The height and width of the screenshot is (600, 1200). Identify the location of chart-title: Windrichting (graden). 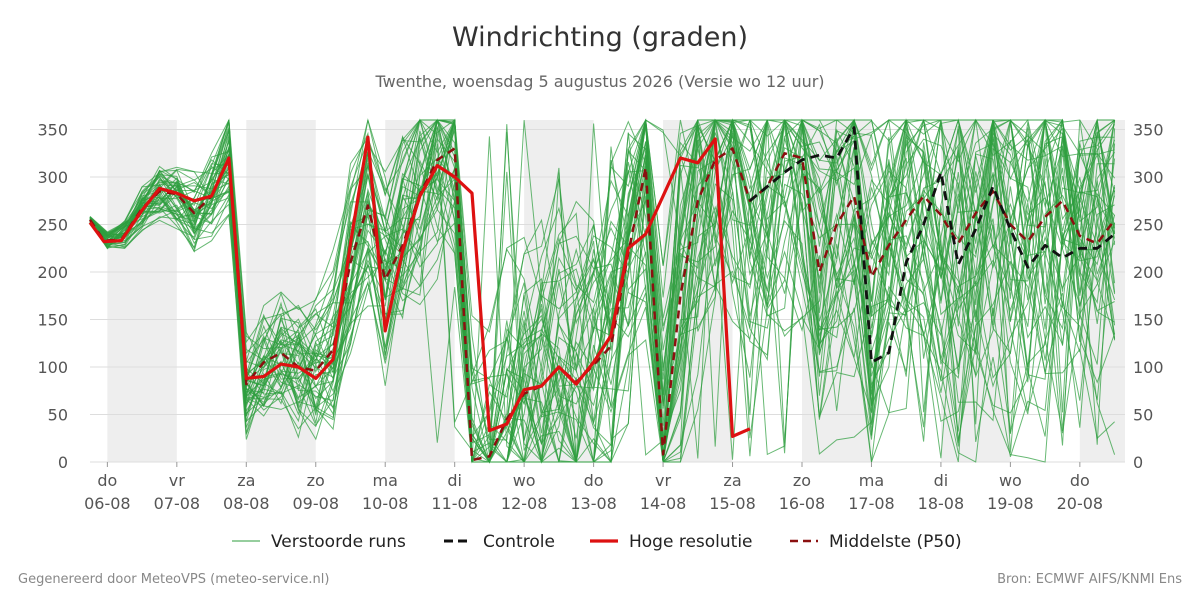
(600, 37).